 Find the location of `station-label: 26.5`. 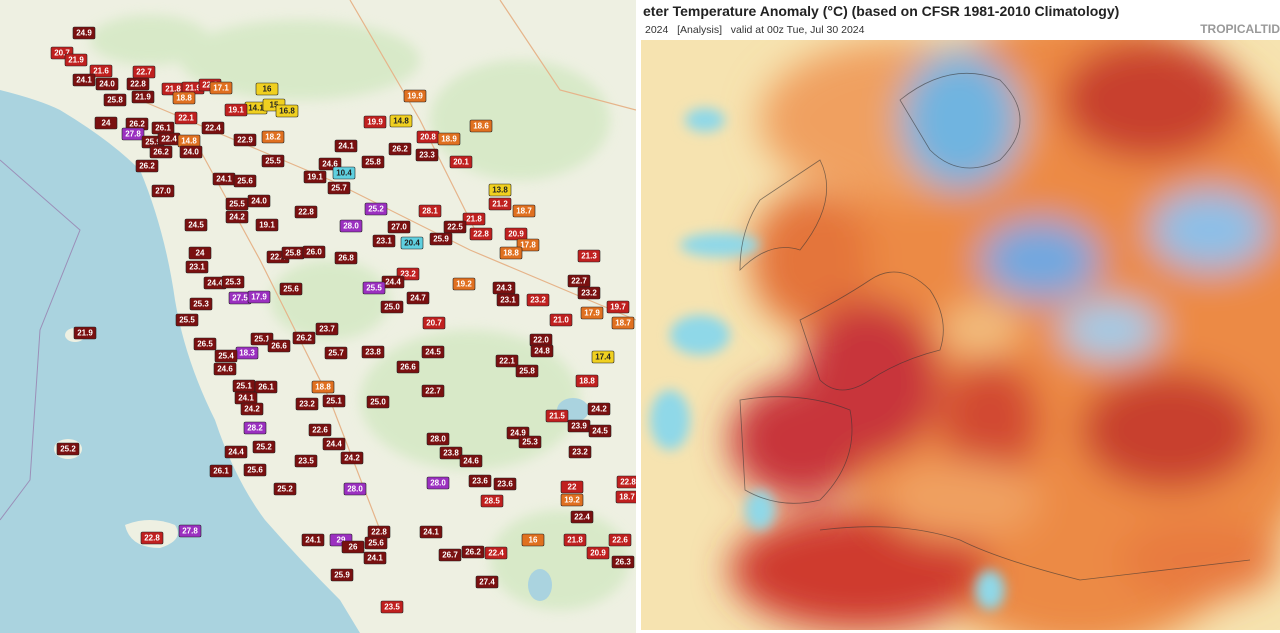

station-label: 26.5 is located at coordinates (205, 344).